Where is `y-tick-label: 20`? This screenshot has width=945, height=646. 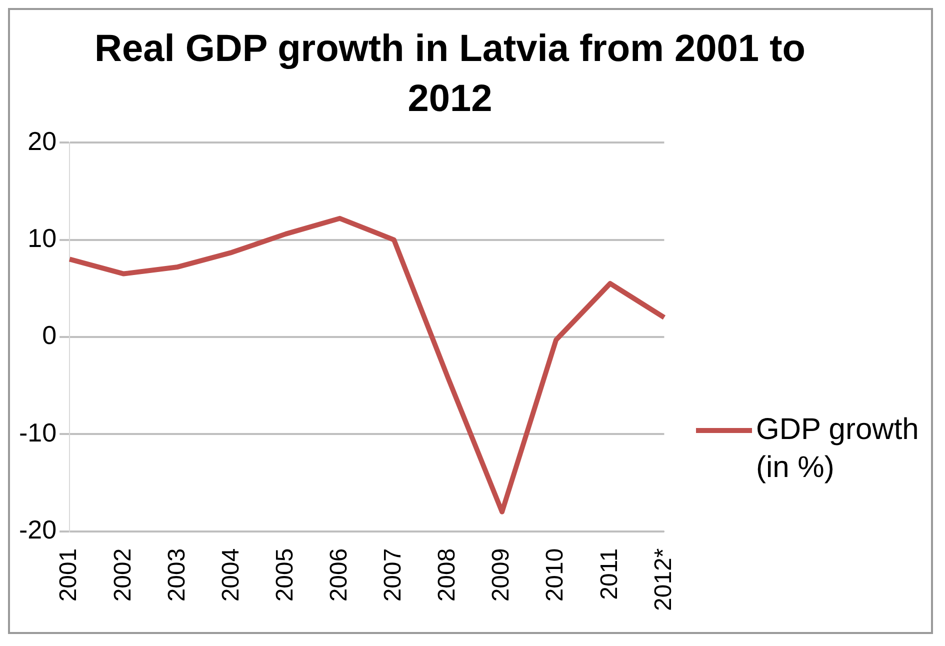
y-tick-label: 20 is located at coordinates (42, 141).